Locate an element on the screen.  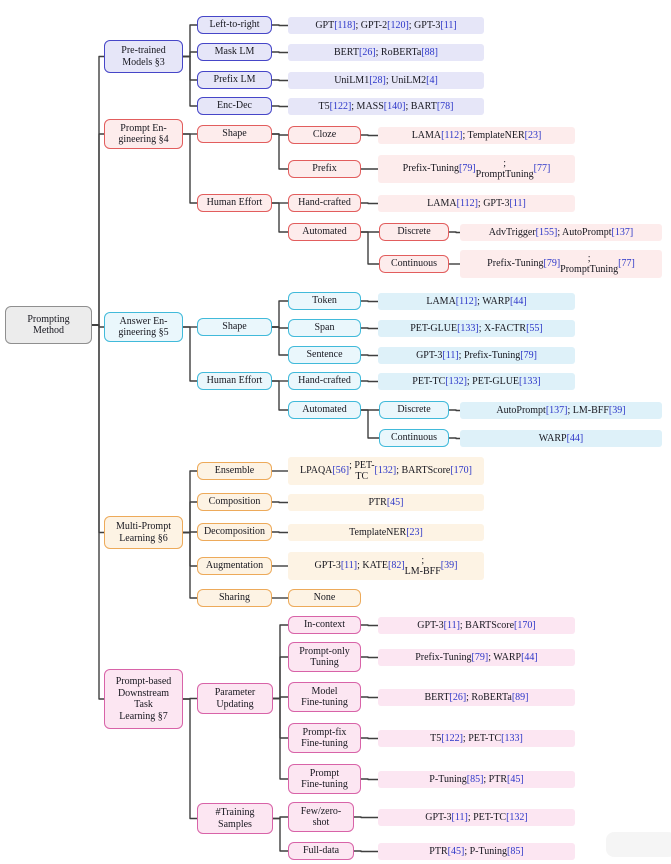
node-pe-human-effort: Human Effort is located at coordinates (234, 203).